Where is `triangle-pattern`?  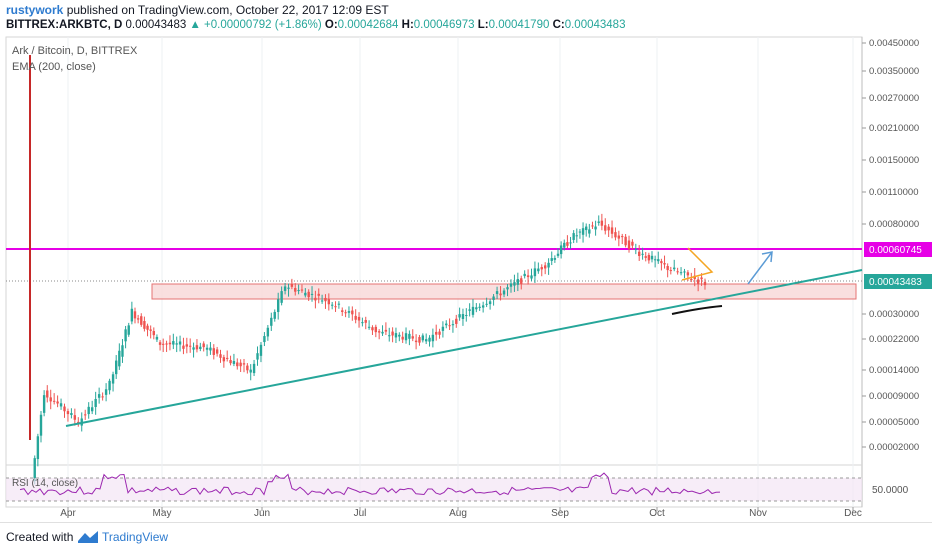 triangle-pattern is located at coordinates (697, 264).